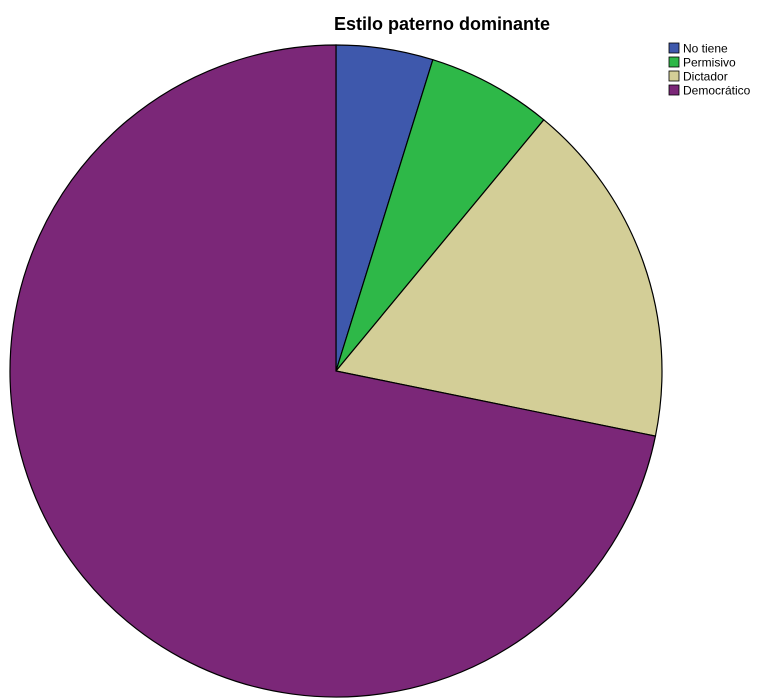 Image resolution: width=773 pixels, height=699 pixels. I want to click on chart-title: Estilo paterno dominante, so click(442, 24).